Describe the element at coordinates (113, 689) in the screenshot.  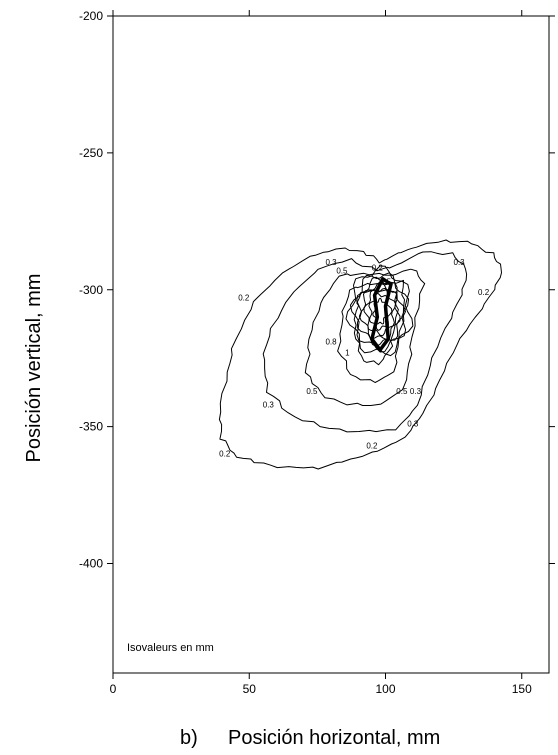
I see `x-tick-label-0: 0` at that location.